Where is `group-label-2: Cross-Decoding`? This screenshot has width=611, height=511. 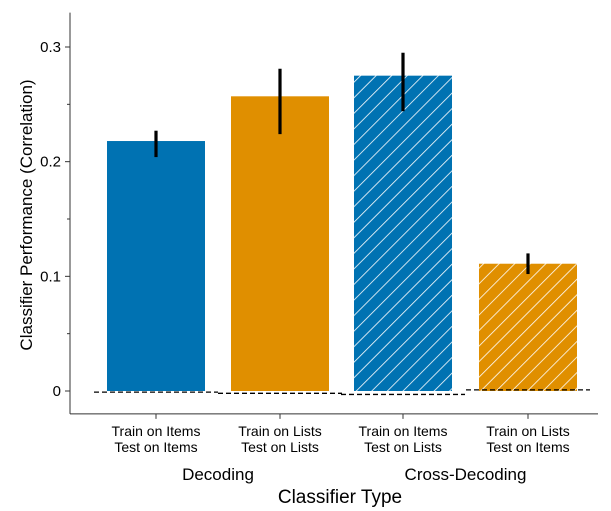
group-label-2: Cross-Decoding is located at coordinates (466, 474).